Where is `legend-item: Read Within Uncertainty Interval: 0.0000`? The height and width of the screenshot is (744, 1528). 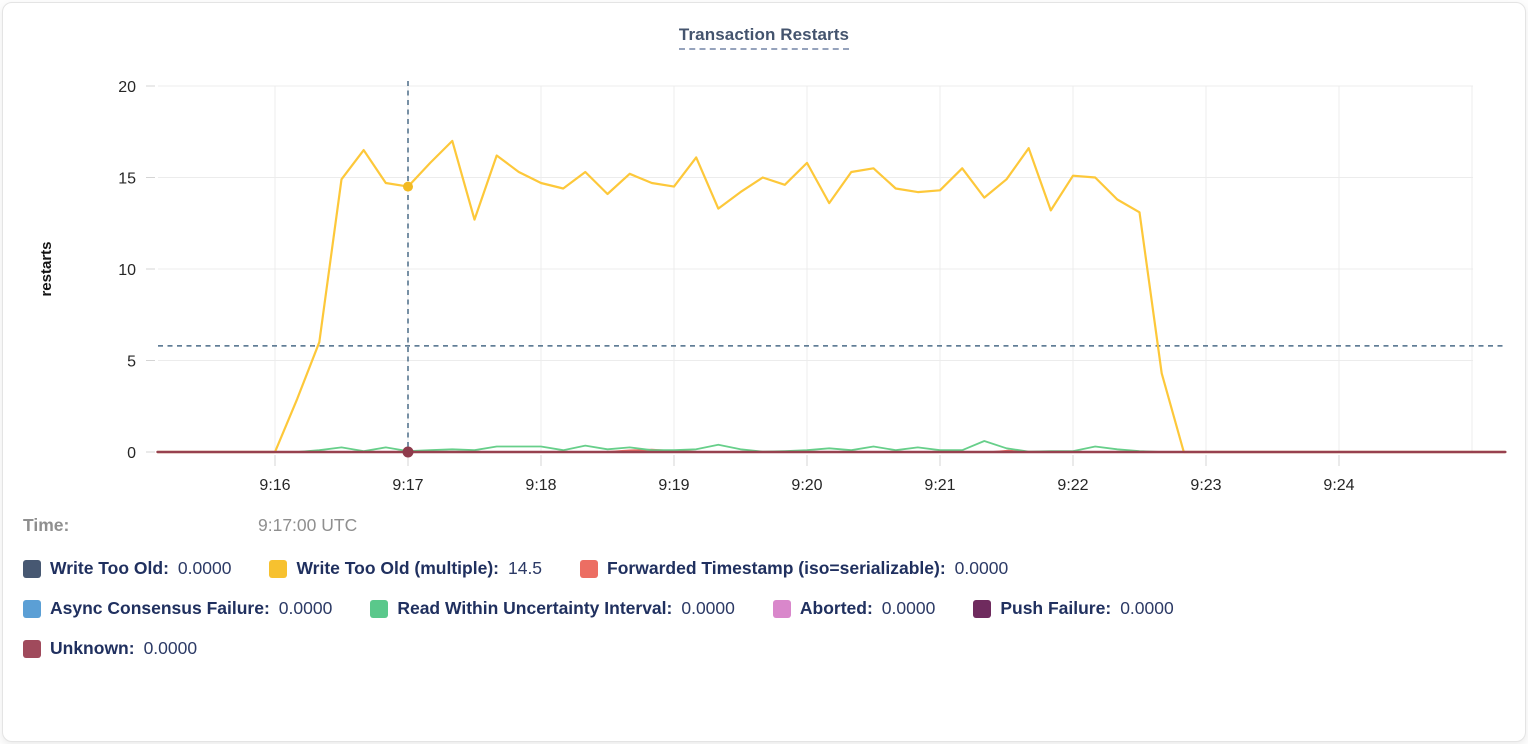 legend-item: Read Within Uncertainty Interval: 0.0000 is located at coordinates (552, 608).